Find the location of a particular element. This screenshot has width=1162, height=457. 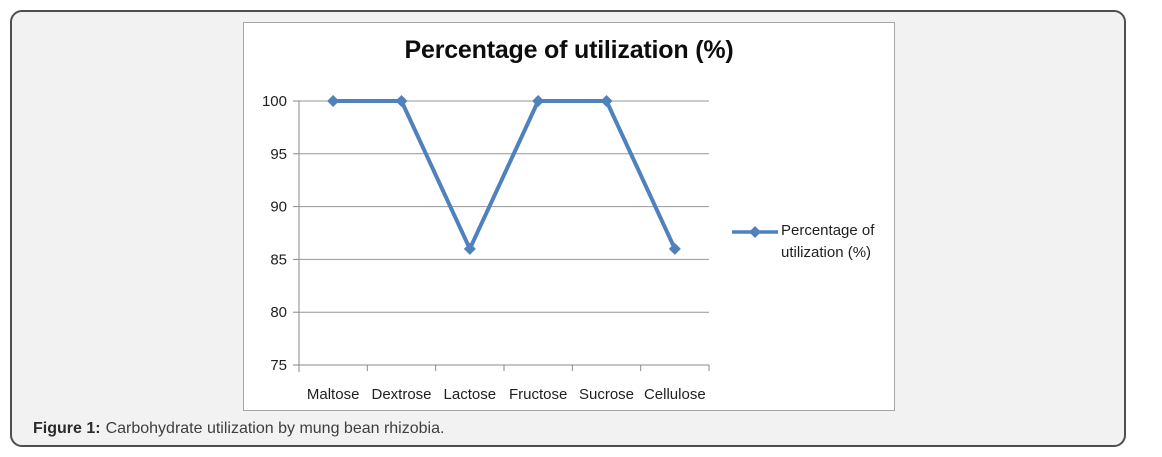

legend: Percentage of utilization (%) is located at coordinates (802, 242).